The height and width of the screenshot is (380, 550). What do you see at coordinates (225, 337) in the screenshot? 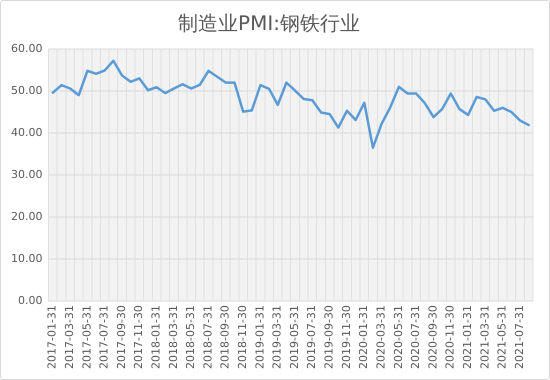
I see `x-tick-label: 2018-09-30` at bounding box center [225, 337].